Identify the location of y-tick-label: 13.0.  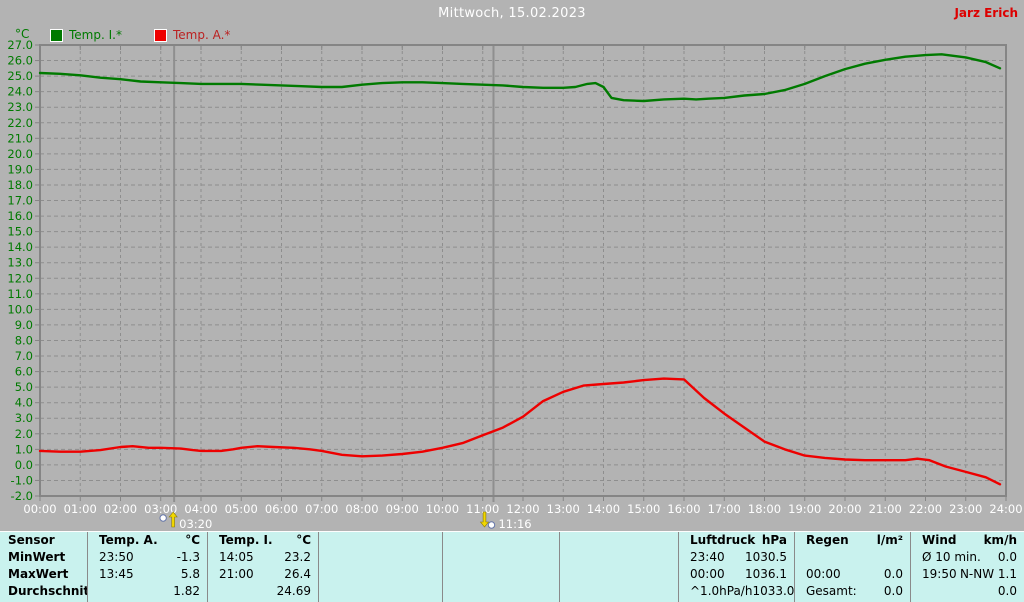
(20, 263).